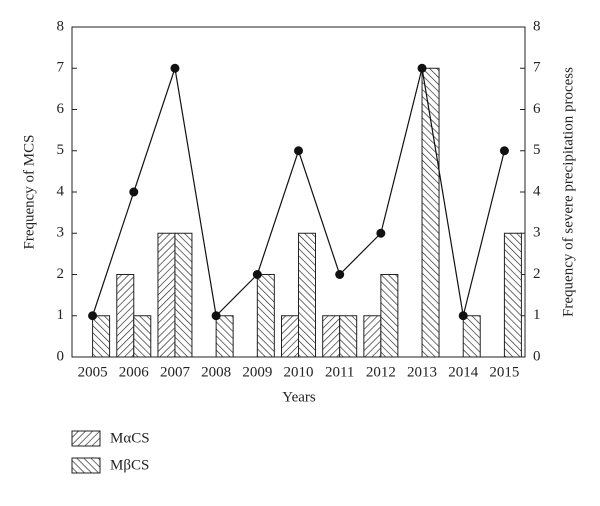 This screenshot has width=600, height=506. Describe the element at coordinates (537, 274) in the screenshot. I see `y2-tick-label: 2` at that location.